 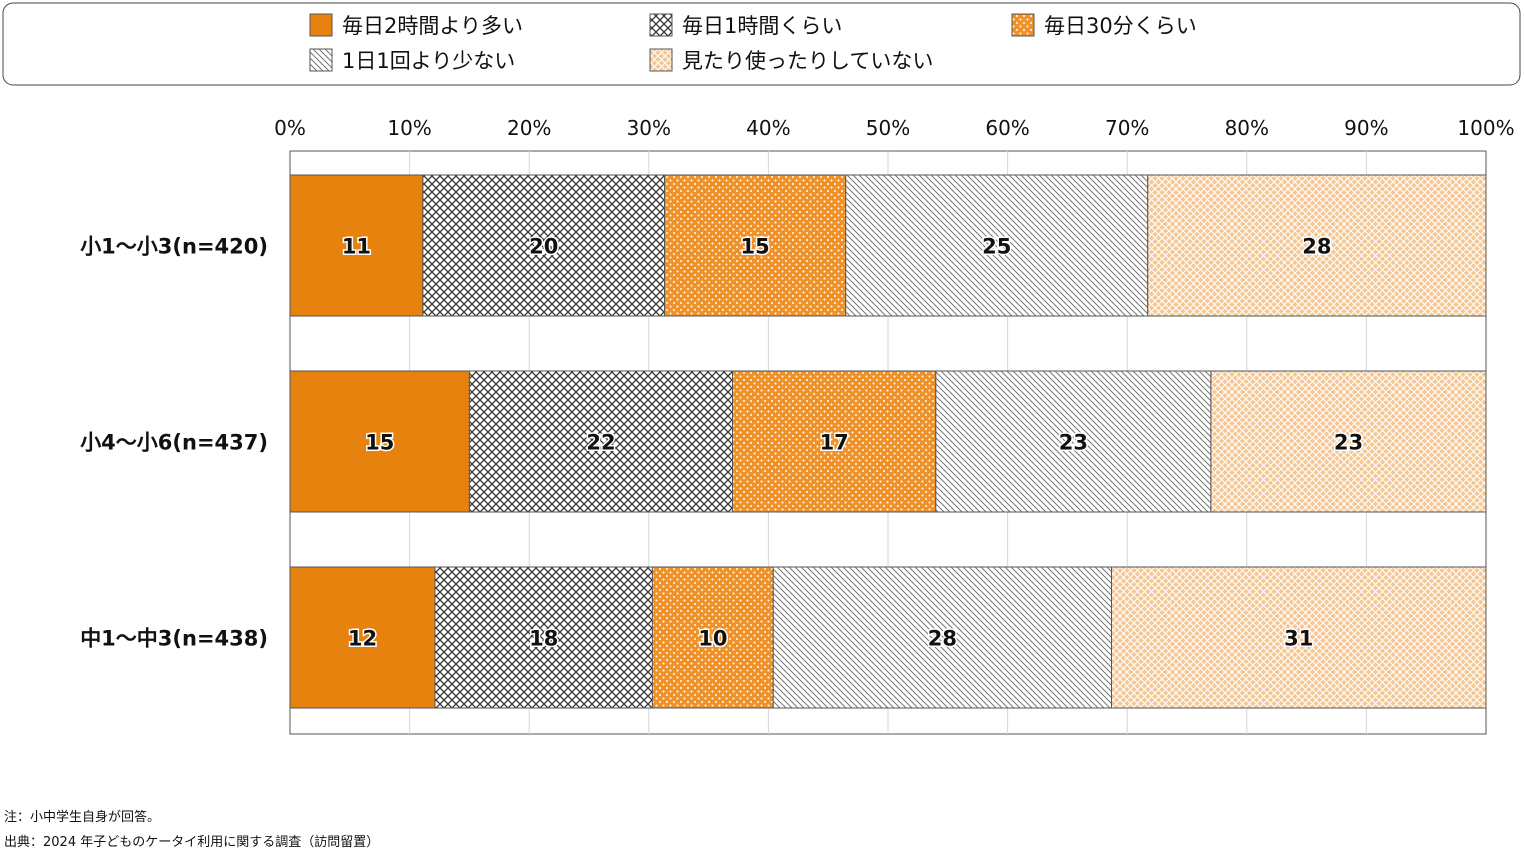 What do you see at coordinates (192, 842) in the screenshot?
I see `note-source: 出典：2024 年子どものケータイ利用に関する調査（訪問留置）` at bounding box center [192, 842].